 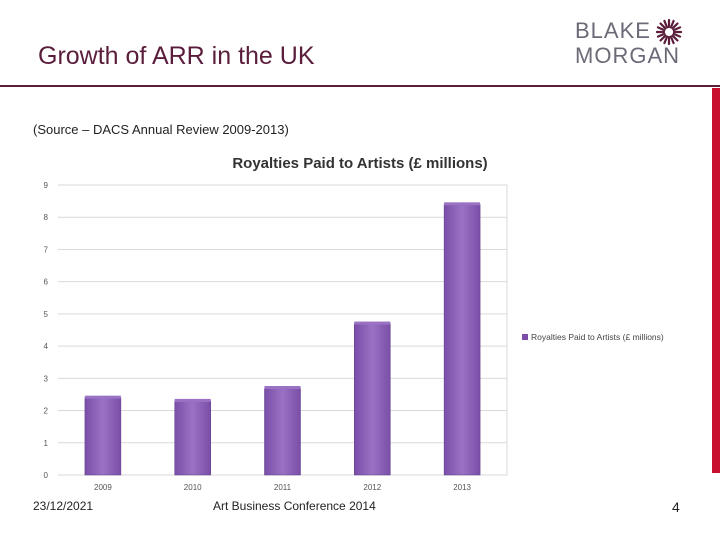 What do you see at coordinates (462, 487) in the screenshot?
I see `x-tick-label: 2013` at bounding box center [462, 487].